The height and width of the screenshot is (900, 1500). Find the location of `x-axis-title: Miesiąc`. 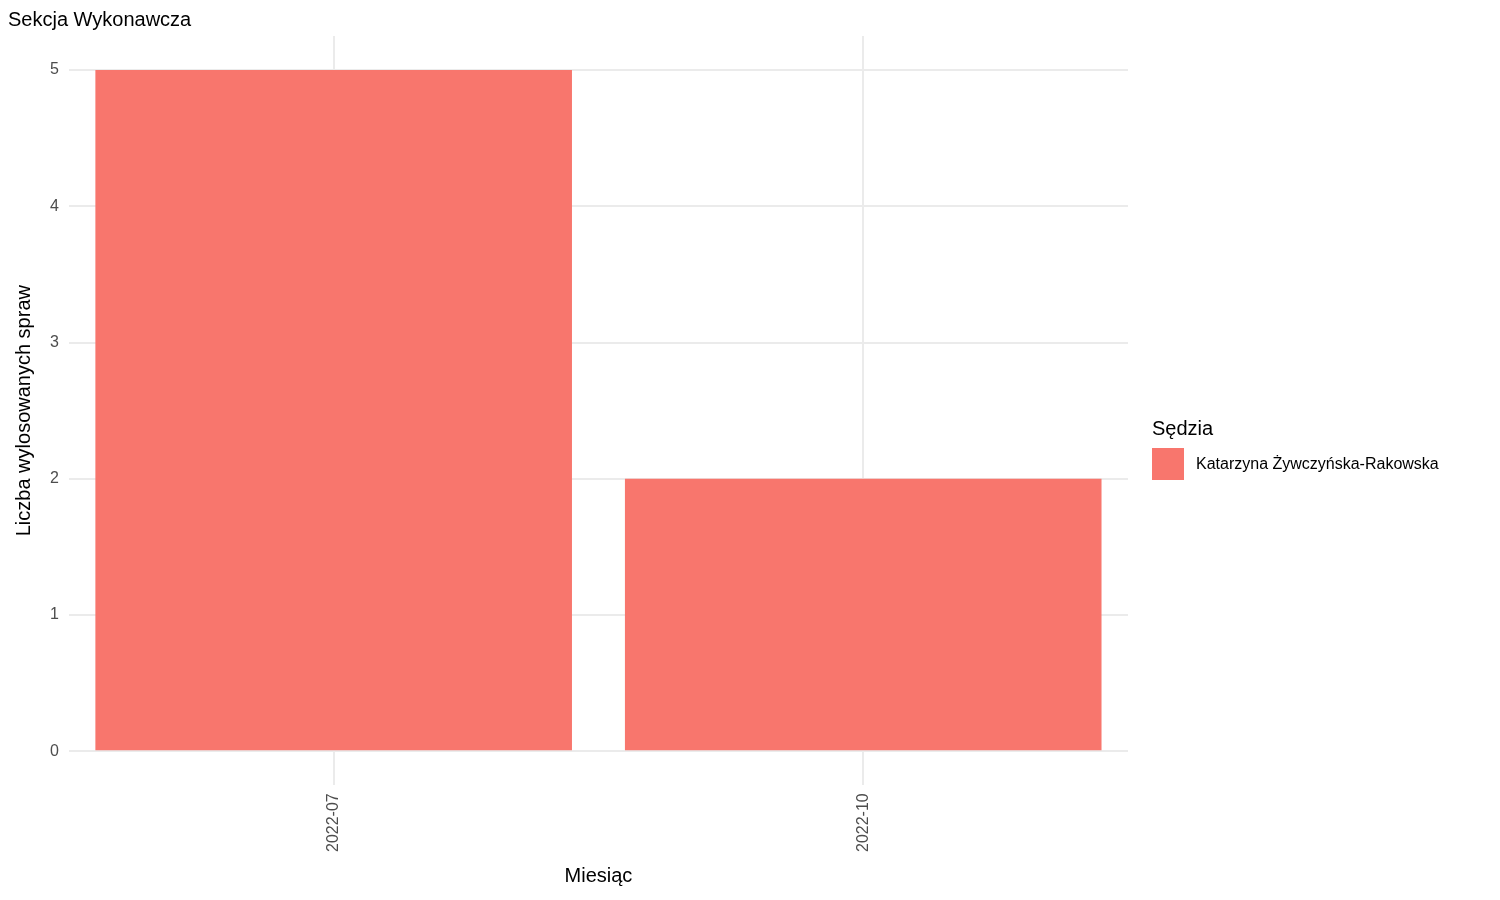

x-axis-title: Miesiąc is located at coordinates (598, 874).